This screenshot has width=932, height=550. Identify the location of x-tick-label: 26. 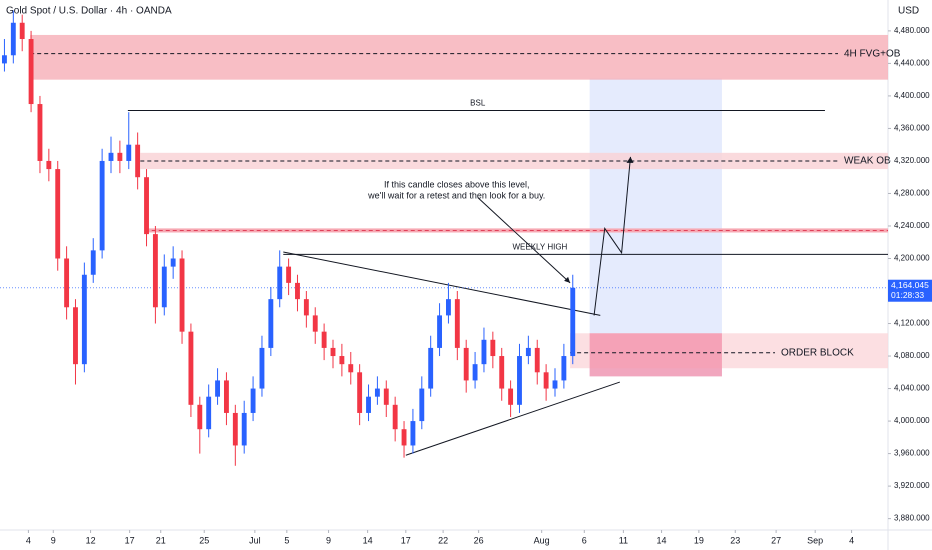
(479, 540).